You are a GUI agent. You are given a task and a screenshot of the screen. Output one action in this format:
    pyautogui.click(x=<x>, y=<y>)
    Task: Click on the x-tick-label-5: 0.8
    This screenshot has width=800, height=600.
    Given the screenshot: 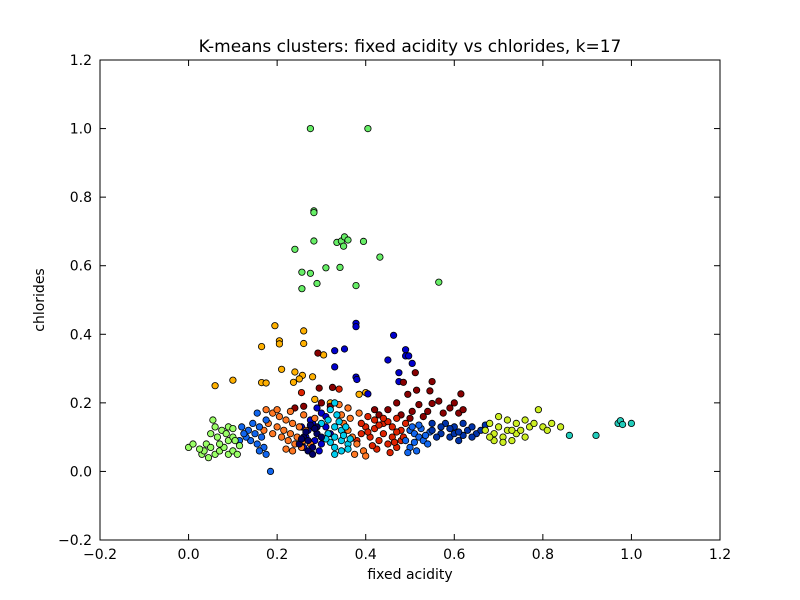 What is the action you would take?
    pyautogui.click(x=543, y=555)
    